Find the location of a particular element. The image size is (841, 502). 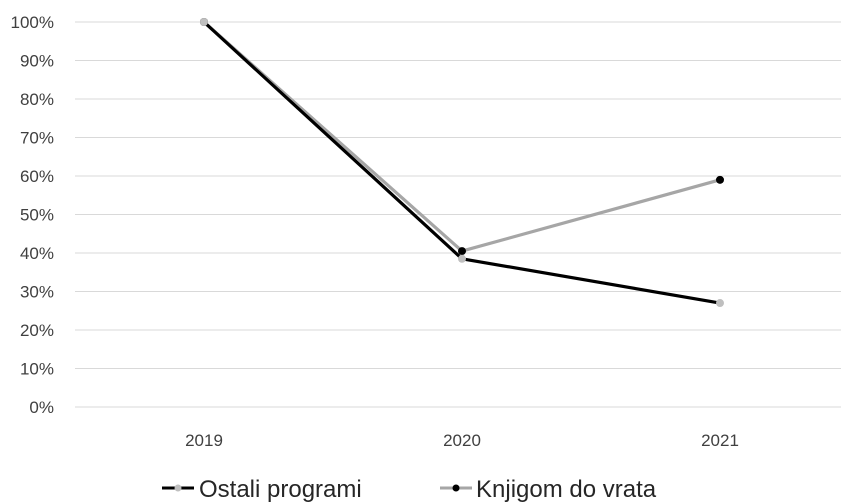

legend-label: Ostali programi is located at coordinates (280, 489).